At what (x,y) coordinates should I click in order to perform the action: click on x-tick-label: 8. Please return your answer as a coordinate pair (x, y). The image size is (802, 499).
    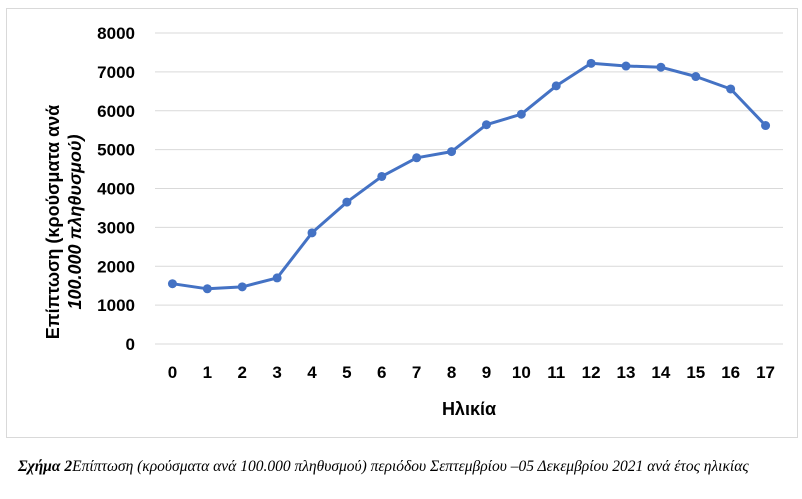
    Looking at the image, I should click on (451, 372).